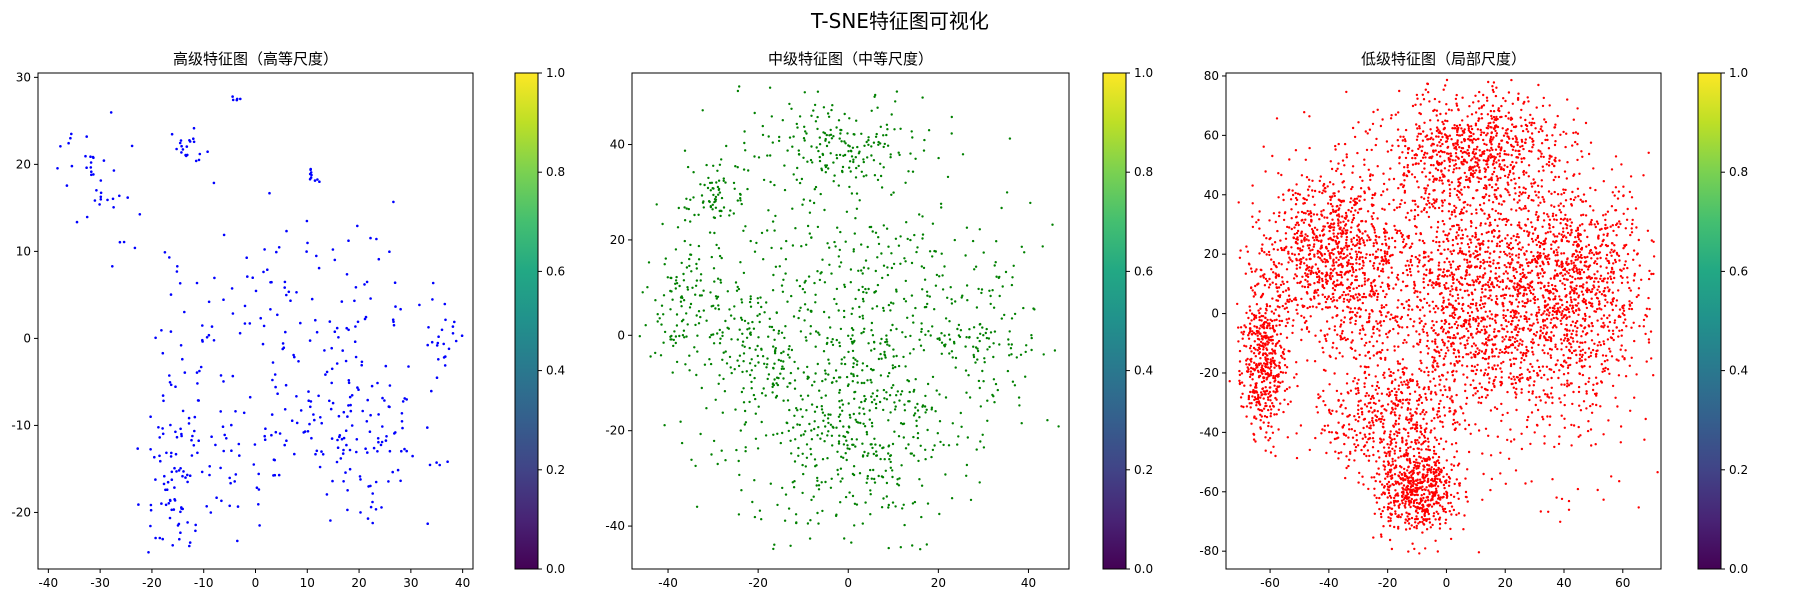  What do you see at coordinates (617, 240) in the screenshot?
I see `y-tick-label: 20` at bounding box center [617, 240].